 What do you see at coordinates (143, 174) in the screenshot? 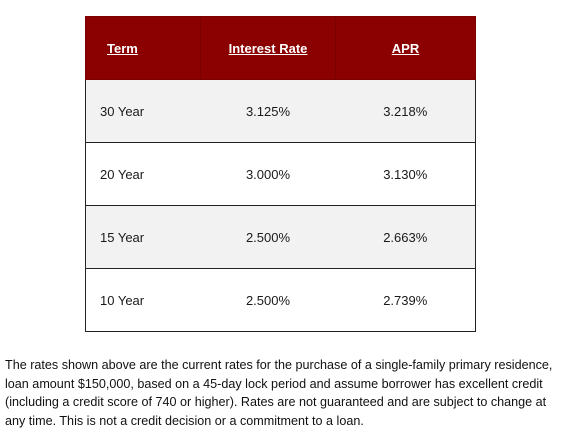
I see `term-cell: 20 Year` at bounding box center [143, 174].